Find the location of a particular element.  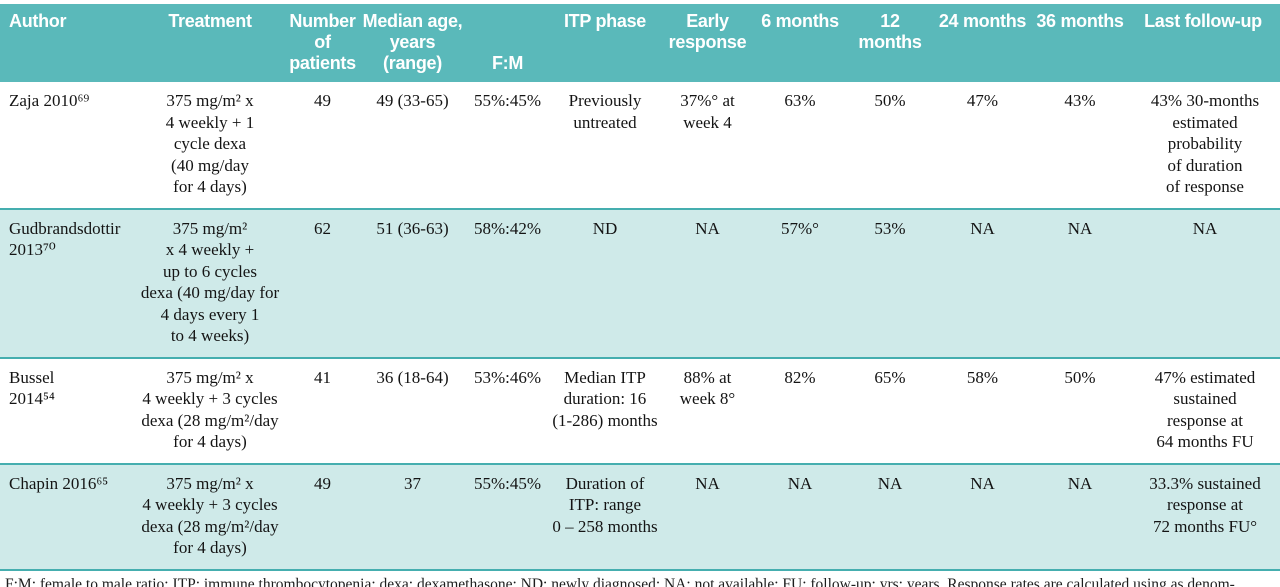

fm-ratio-cell: 58%:42% is located at coordinates (507, 282).